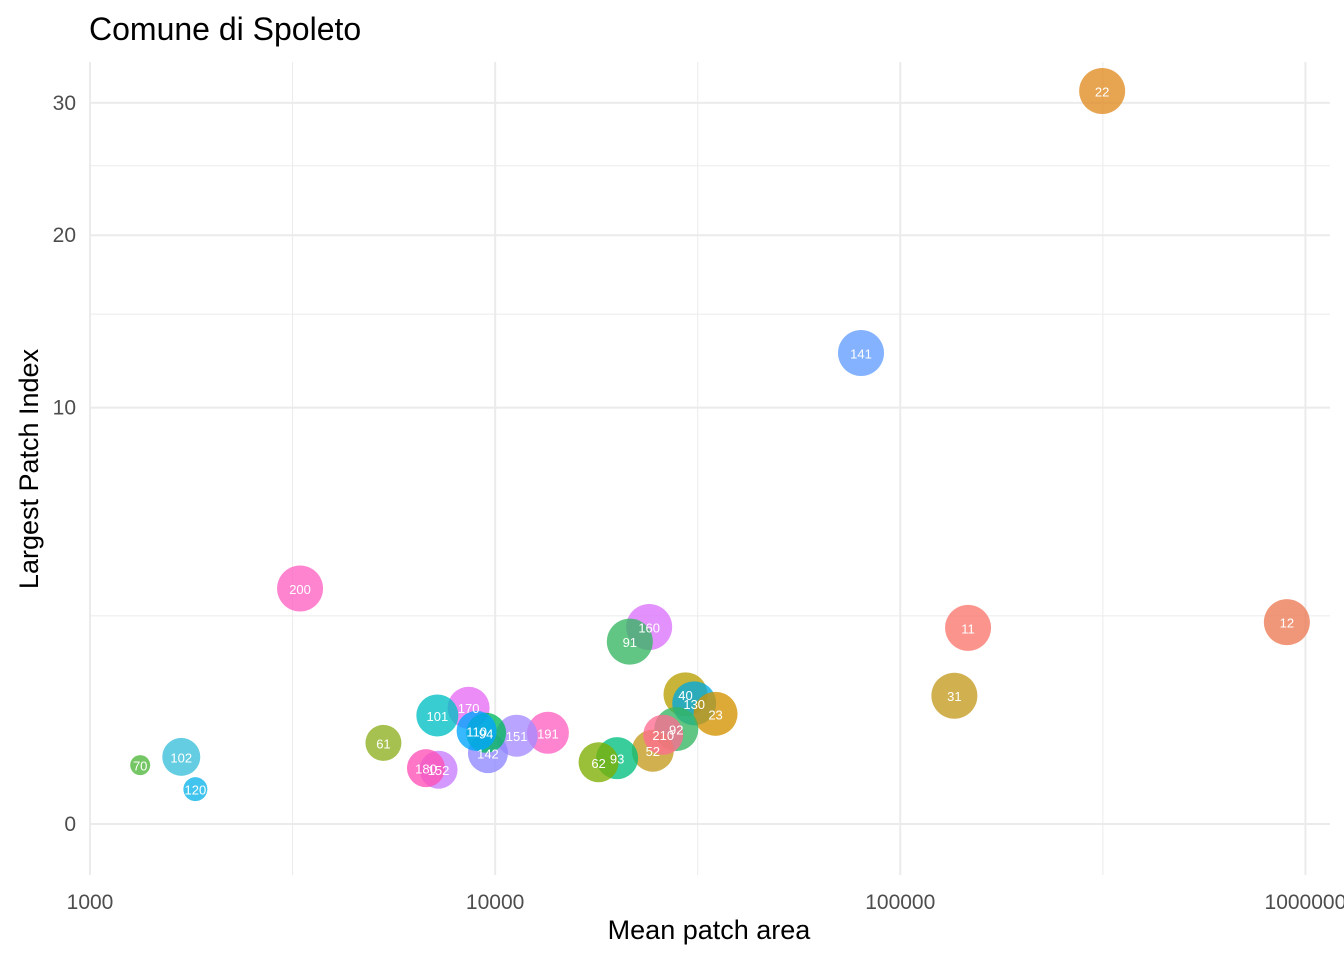 The image size is (1344, 960). What do you see at coordinates (710, 930) in the screenshot?
I see `x-axis-title: Mean patch area` at bounding box center [710, 930].